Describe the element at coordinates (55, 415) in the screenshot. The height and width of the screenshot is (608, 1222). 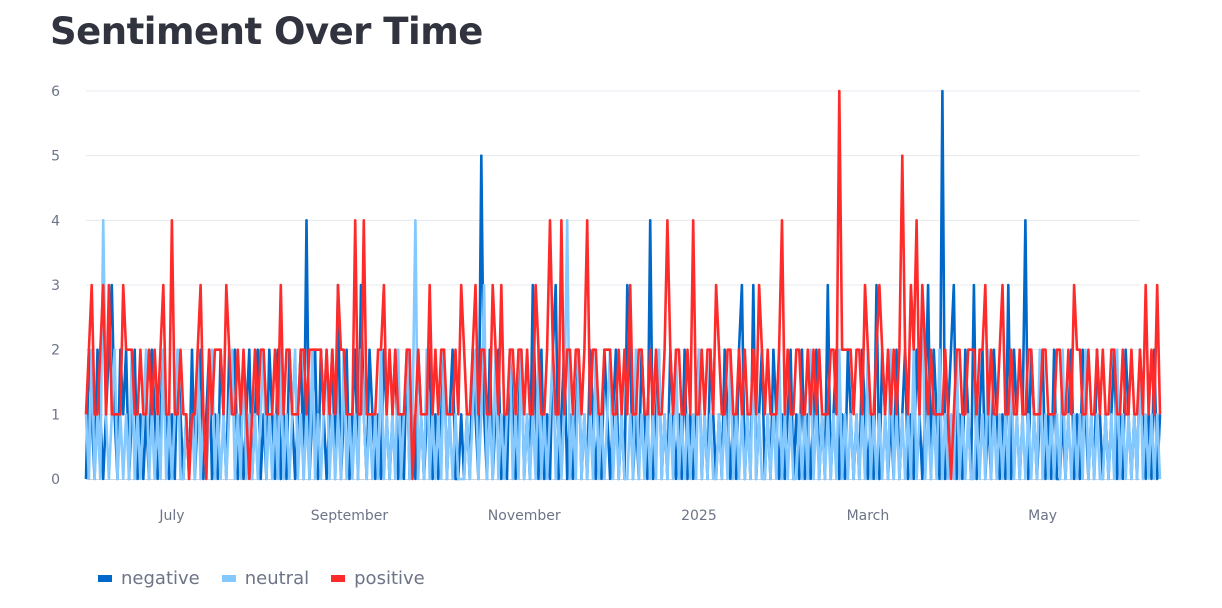
I see `y-tick-label: 1` at that location.